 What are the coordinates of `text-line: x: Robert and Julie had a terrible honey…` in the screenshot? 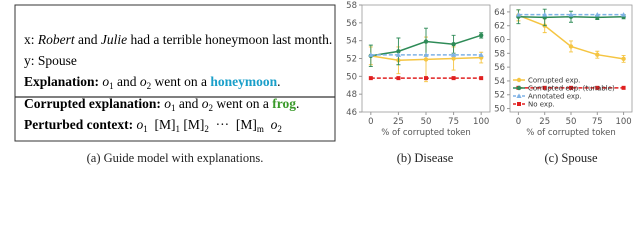 It's located at (178, 39).